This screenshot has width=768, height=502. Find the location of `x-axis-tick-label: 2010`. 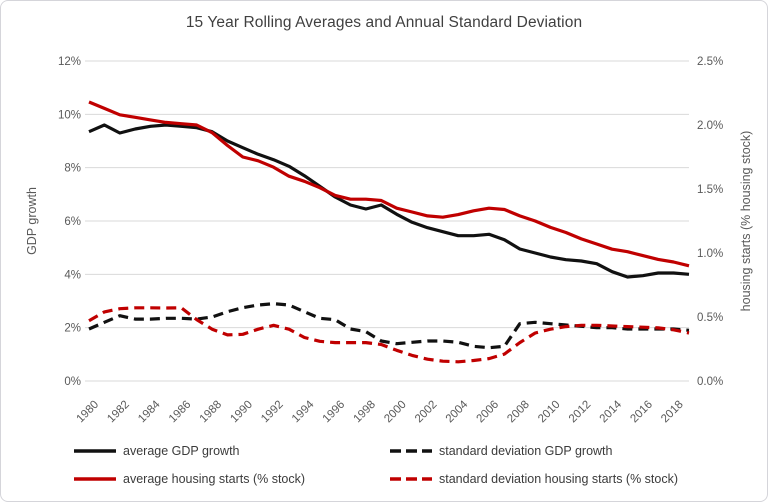

x-axis-tick-label: 2010 is located at coordinates (549, 412).